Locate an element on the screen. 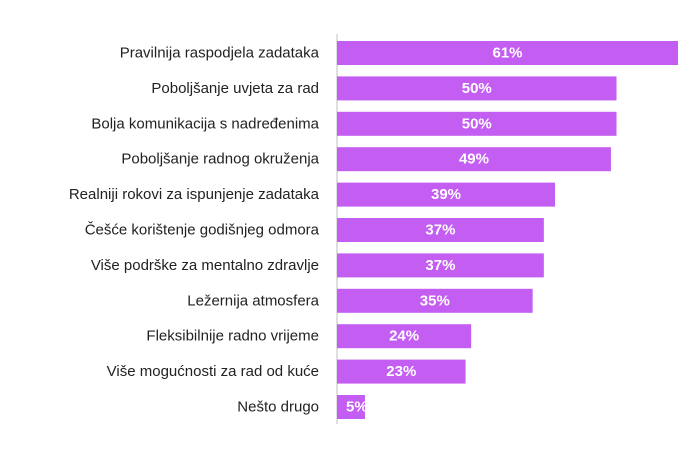 The height and width of the screenshot is (466, 692). category-label: Pravilnija raspodjela zadataka is located at coordinates (220, 53).